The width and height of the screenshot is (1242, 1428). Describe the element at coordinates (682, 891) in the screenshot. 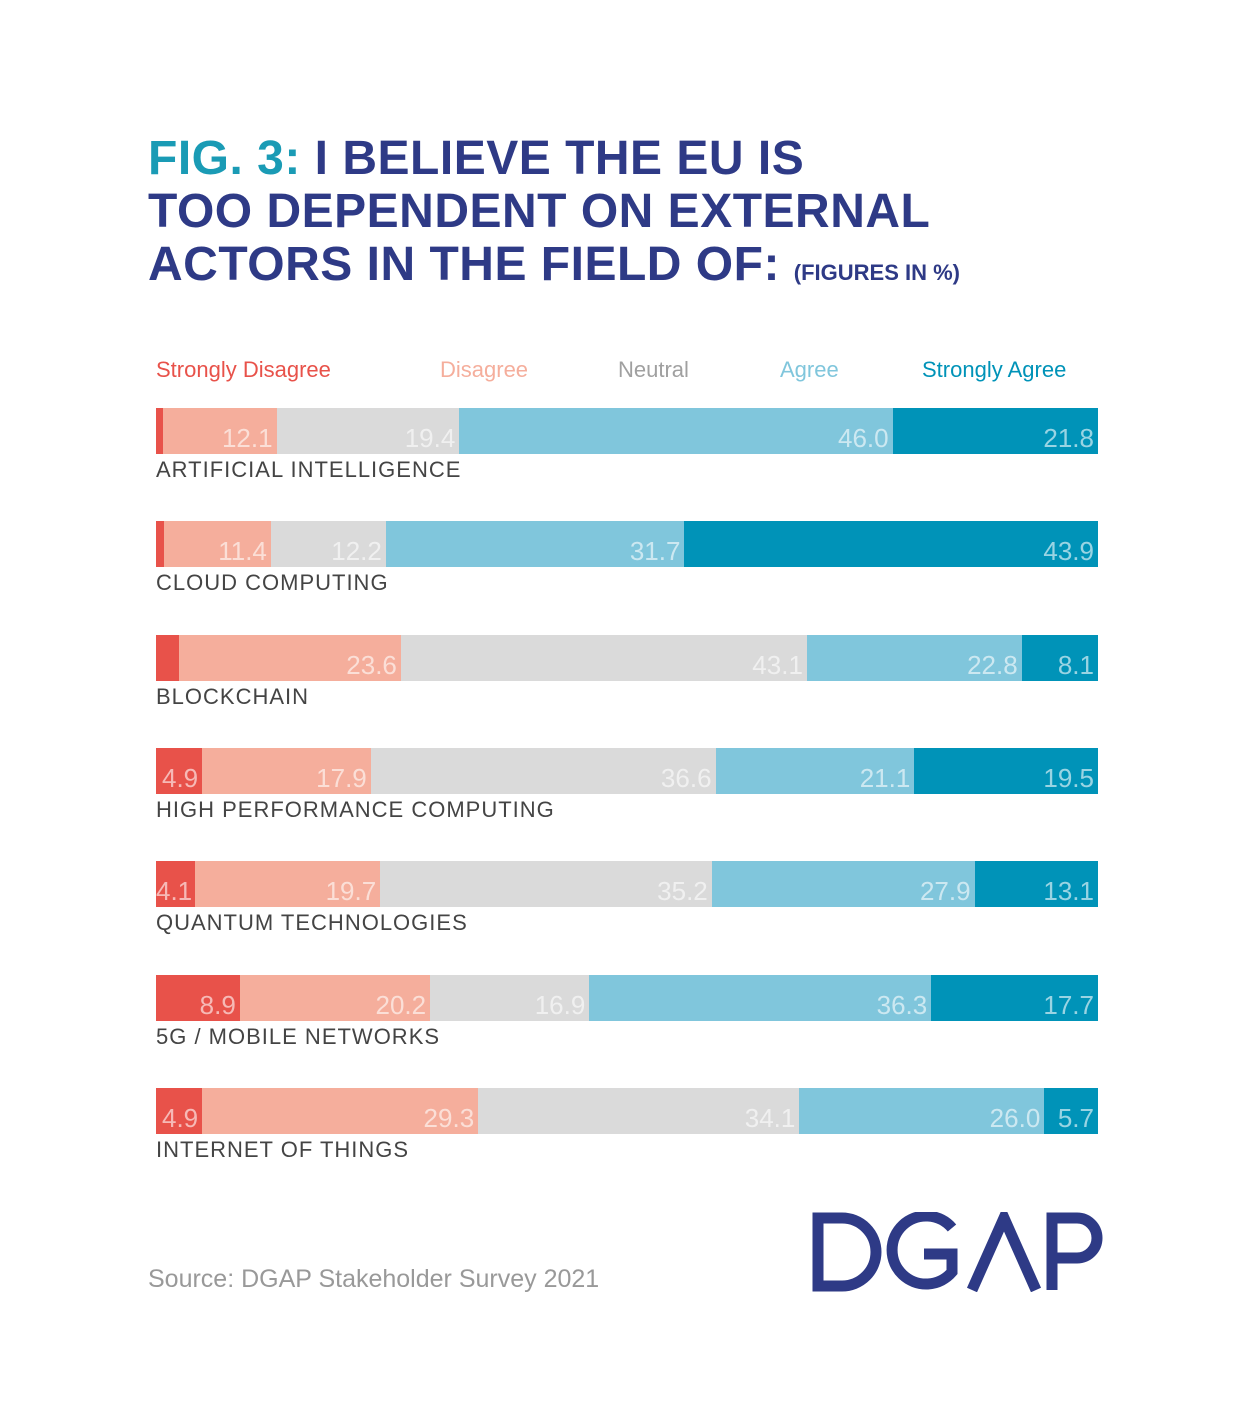

I see `data-label: 35.2` at that location.